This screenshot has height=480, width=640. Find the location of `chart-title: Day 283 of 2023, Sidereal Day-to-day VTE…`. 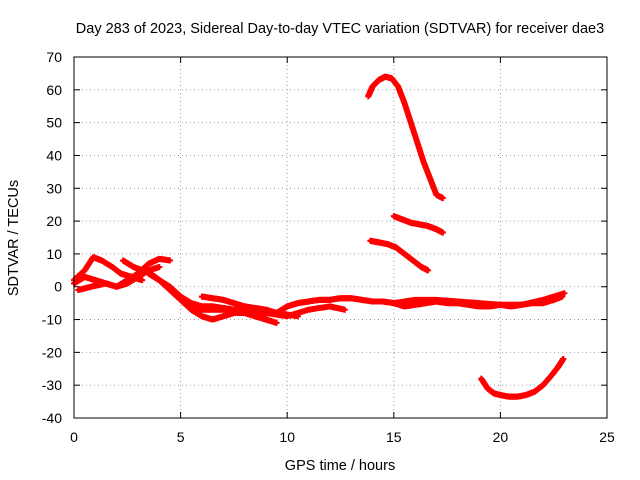

chart-title: Day 283 of 2023, Sidereal Day-to-day VTE… is located at coordinates (340, 29).